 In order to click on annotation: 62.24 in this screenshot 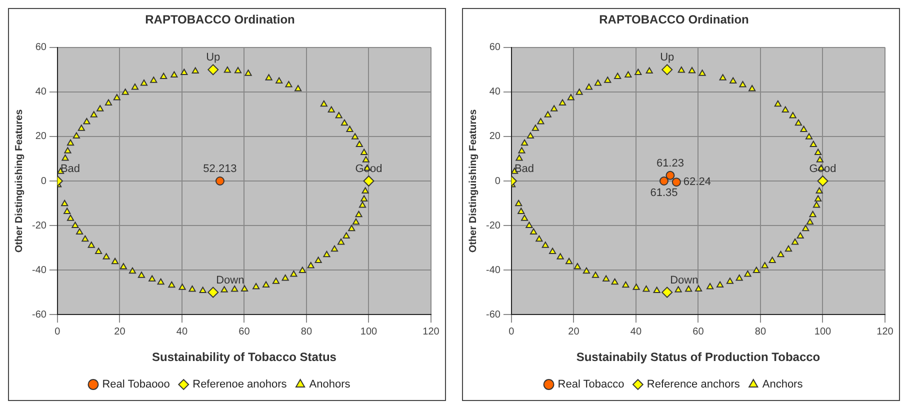, I will do `click(697, 182)`.